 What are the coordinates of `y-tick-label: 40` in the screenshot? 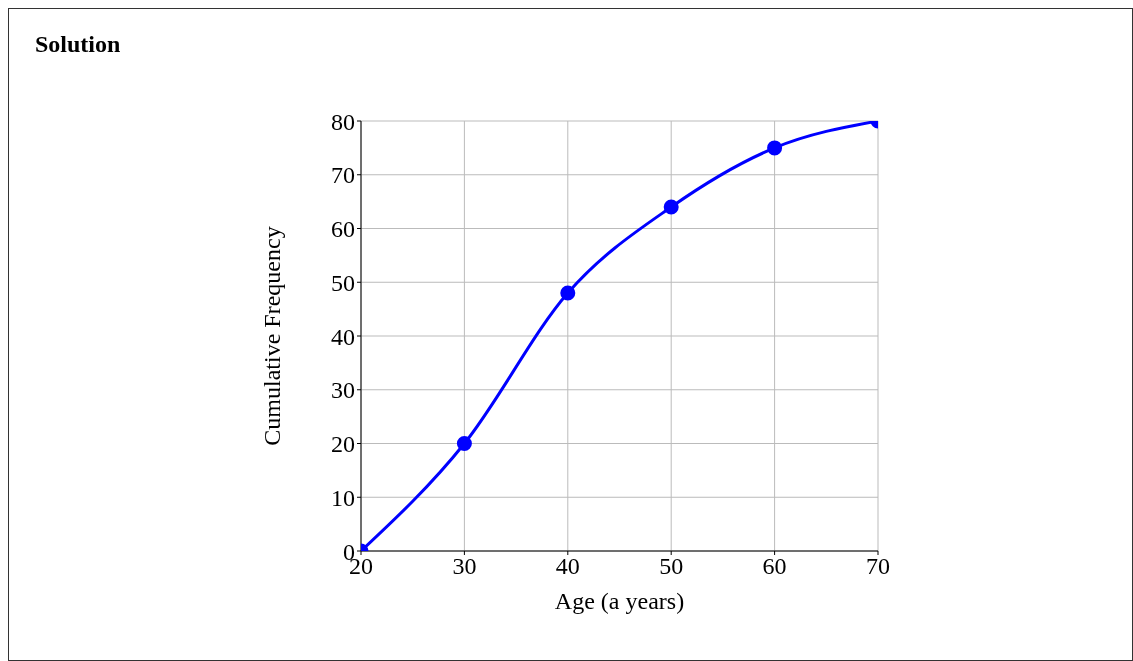 It's located at (343, 336).